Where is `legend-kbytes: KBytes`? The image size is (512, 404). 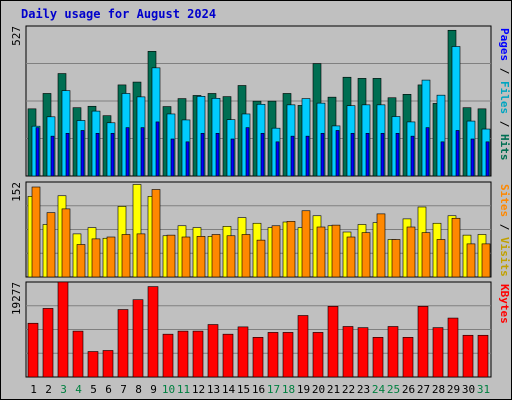
legend-kbytes: KBytes is located at coordinates (504, 304).